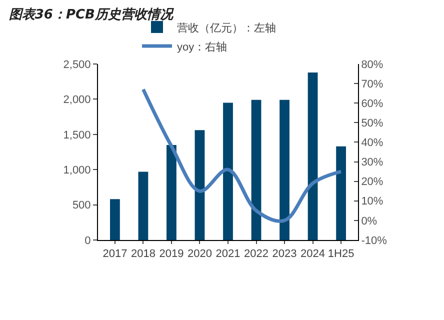  Describe the element at coordinates (91, 14) in the screenshot. I see `chart-title: 图表36：PCB历史营收情况` at that location.